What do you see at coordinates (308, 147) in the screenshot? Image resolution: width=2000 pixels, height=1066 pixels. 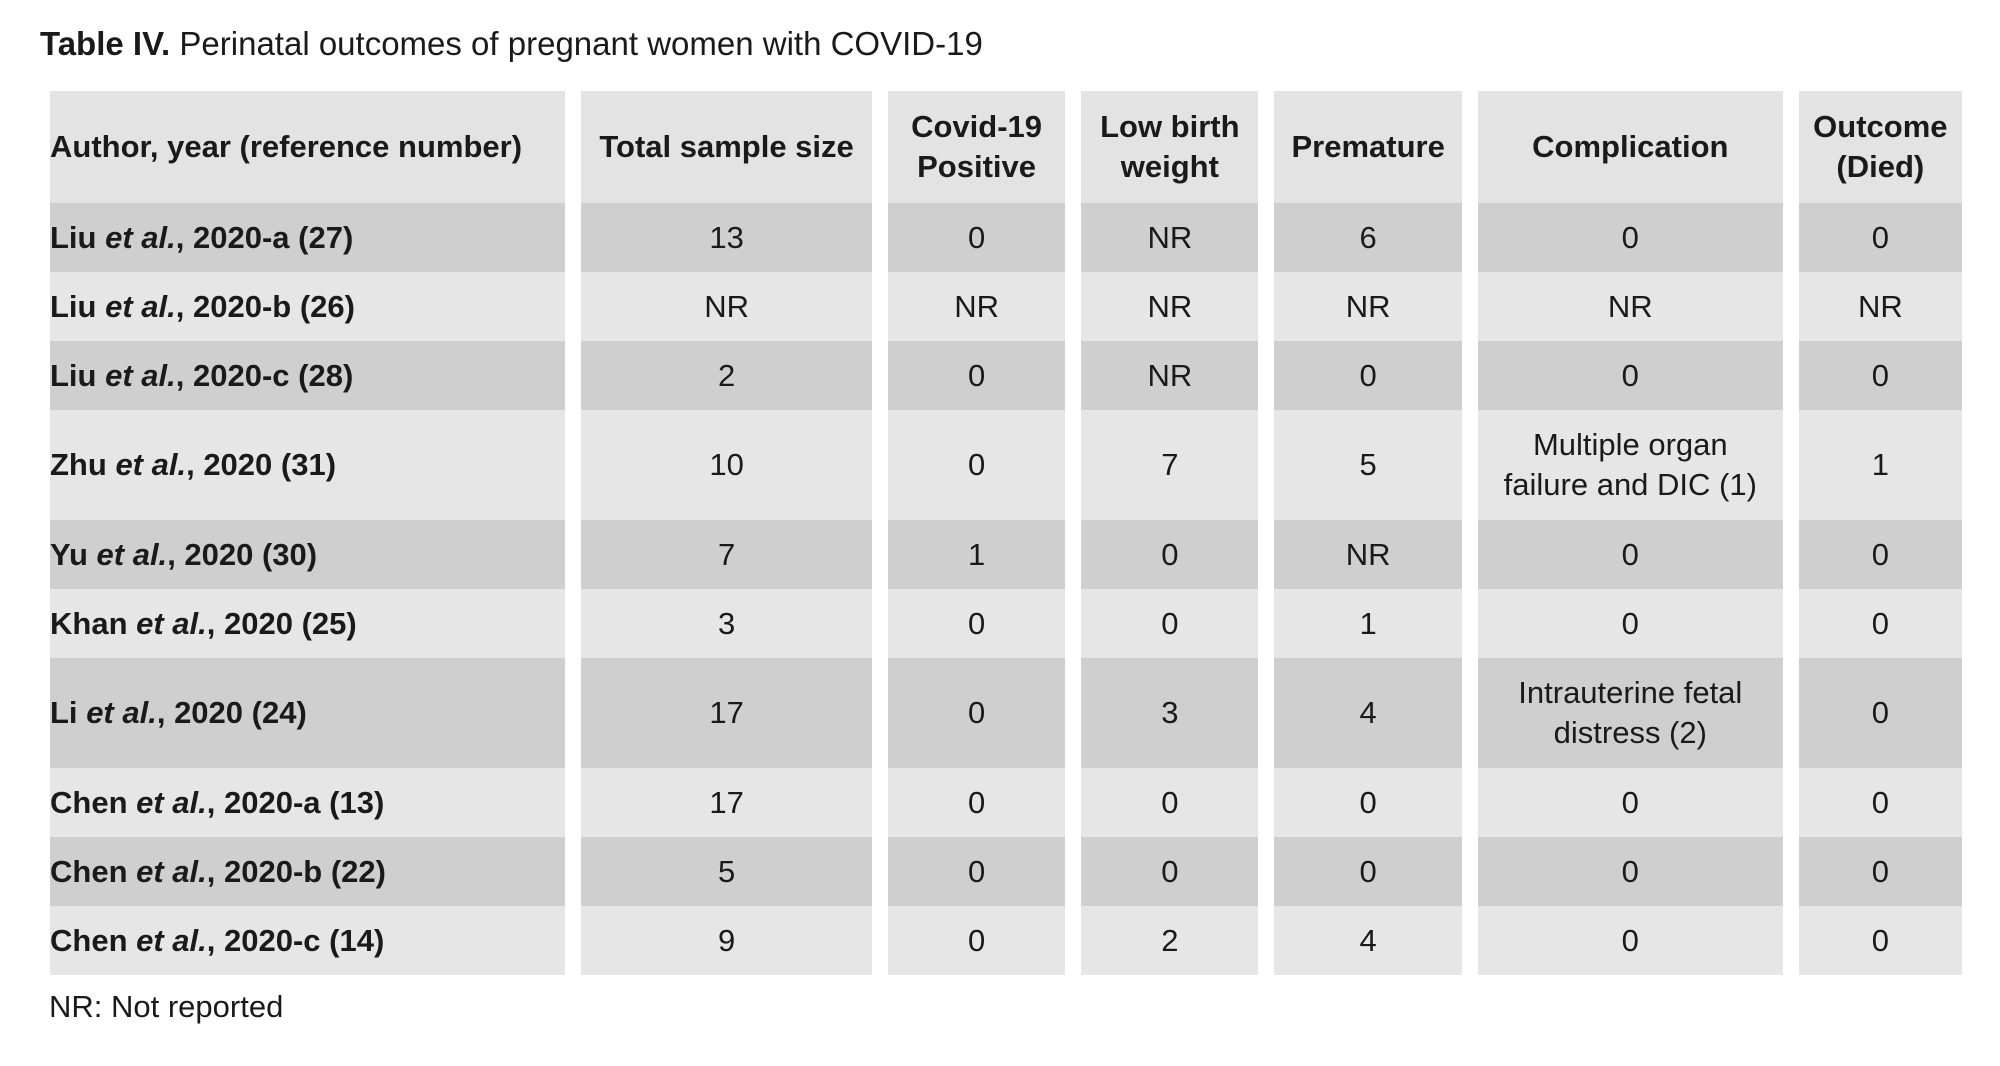 I see `header-author: Author, year (reference number)` at bounding box center [308, 147].